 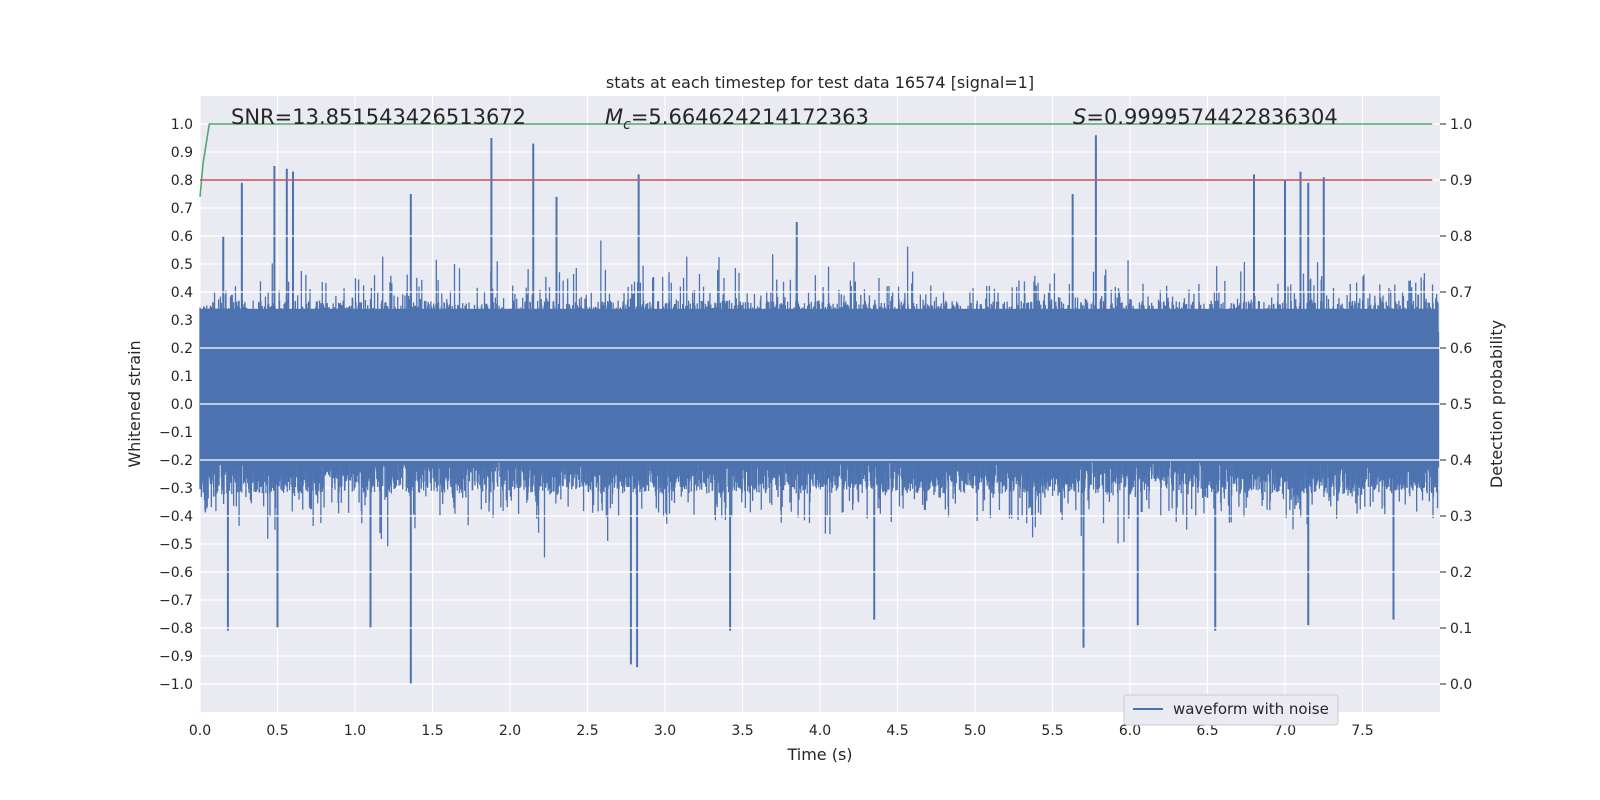 I want to click on x-tick-label: 3.5, so click(x=742, y=731).